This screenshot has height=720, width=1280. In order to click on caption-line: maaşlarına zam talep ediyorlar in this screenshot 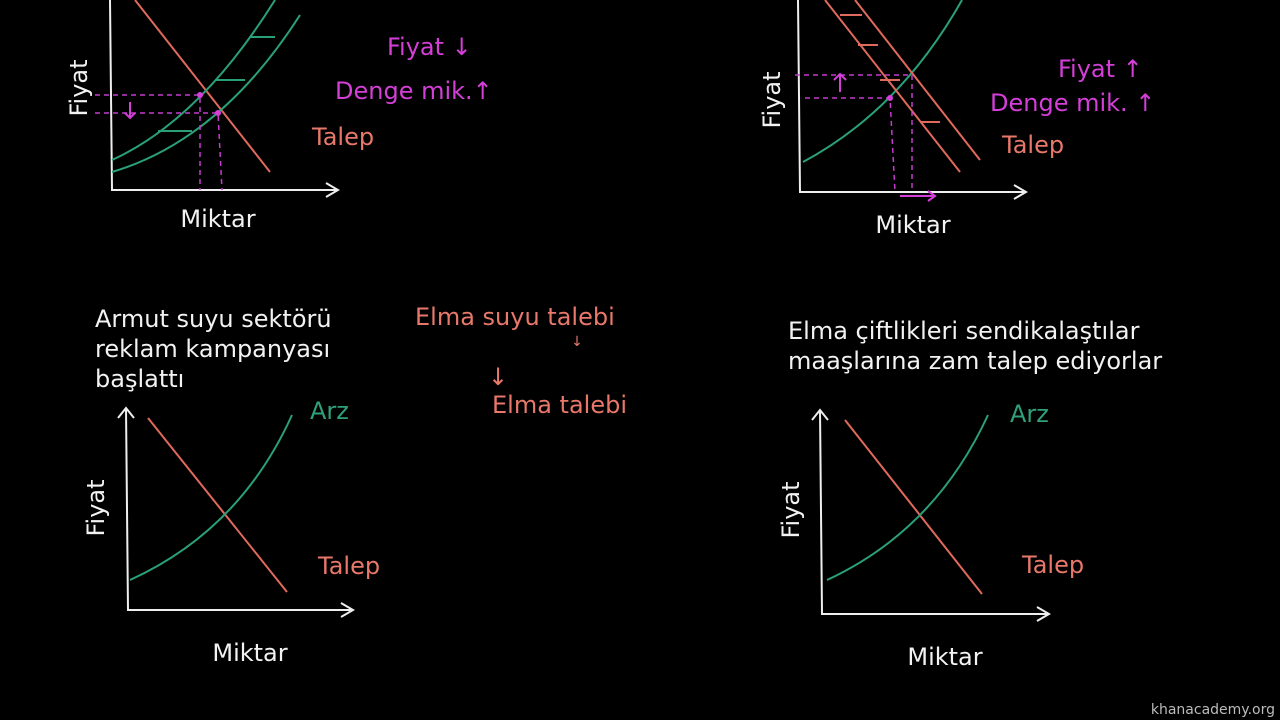, I will do `click(975, 361)`.